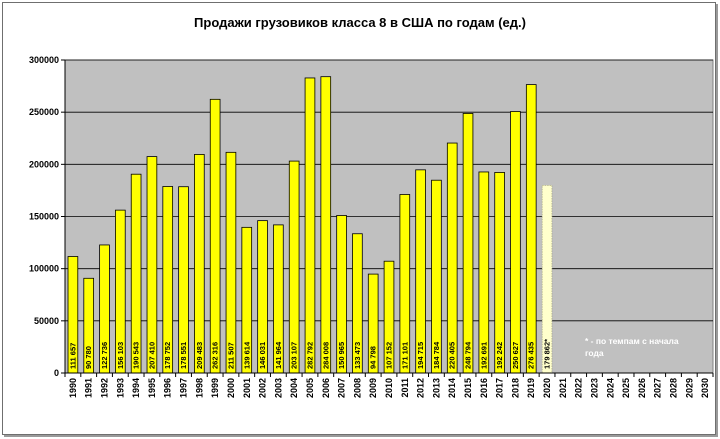  I want to click on data-label-1995: 207 410, so click(151, 355).